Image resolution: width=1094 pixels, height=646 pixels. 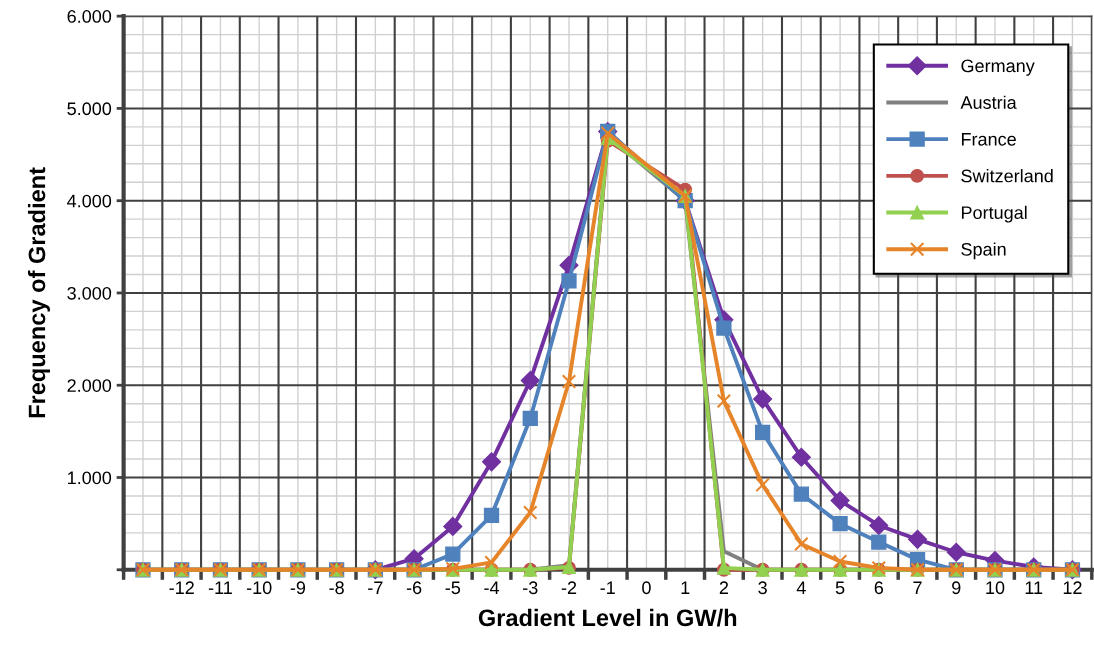 I want to click on x-tick-label: 9, so click(x=956, y=588).